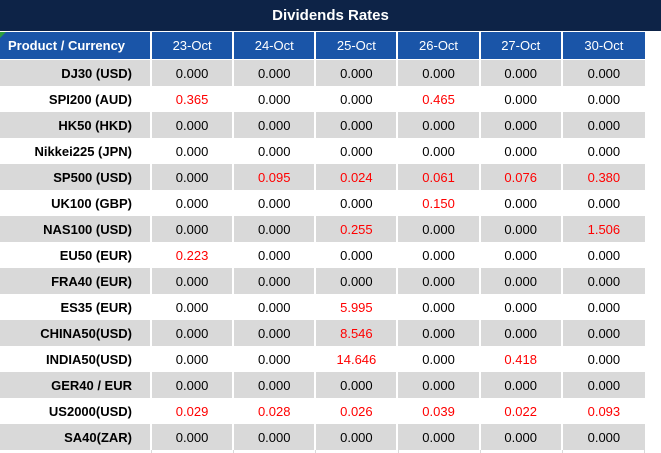  Describe the element at coordinates (357, 359) in the screenshot. I see `value-cell: 14.646` at that location.